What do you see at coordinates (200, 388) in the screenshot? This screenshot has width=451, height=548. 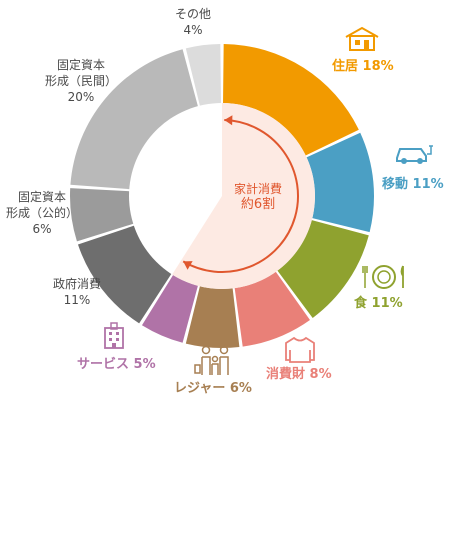 I see `label-leisure-name: レジャー` at bounding box center [200, 388].